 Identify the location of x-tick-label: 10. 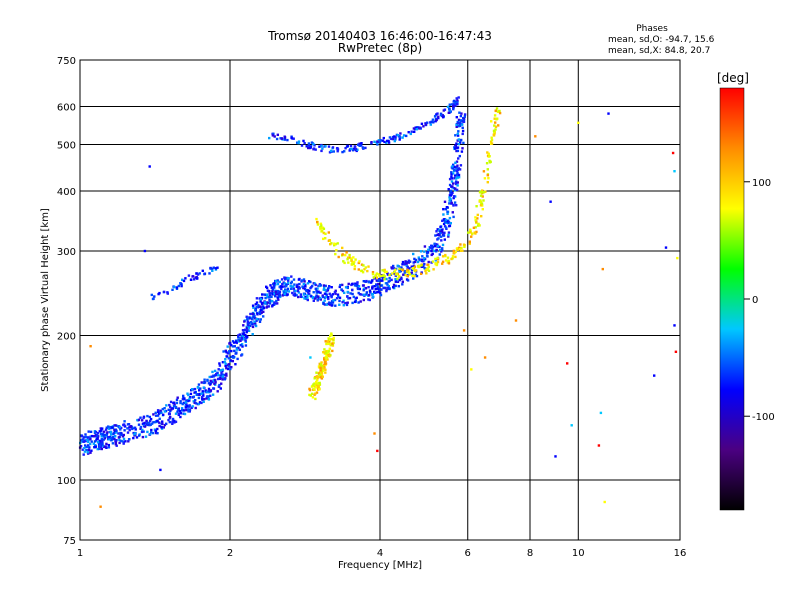
(578, 553).